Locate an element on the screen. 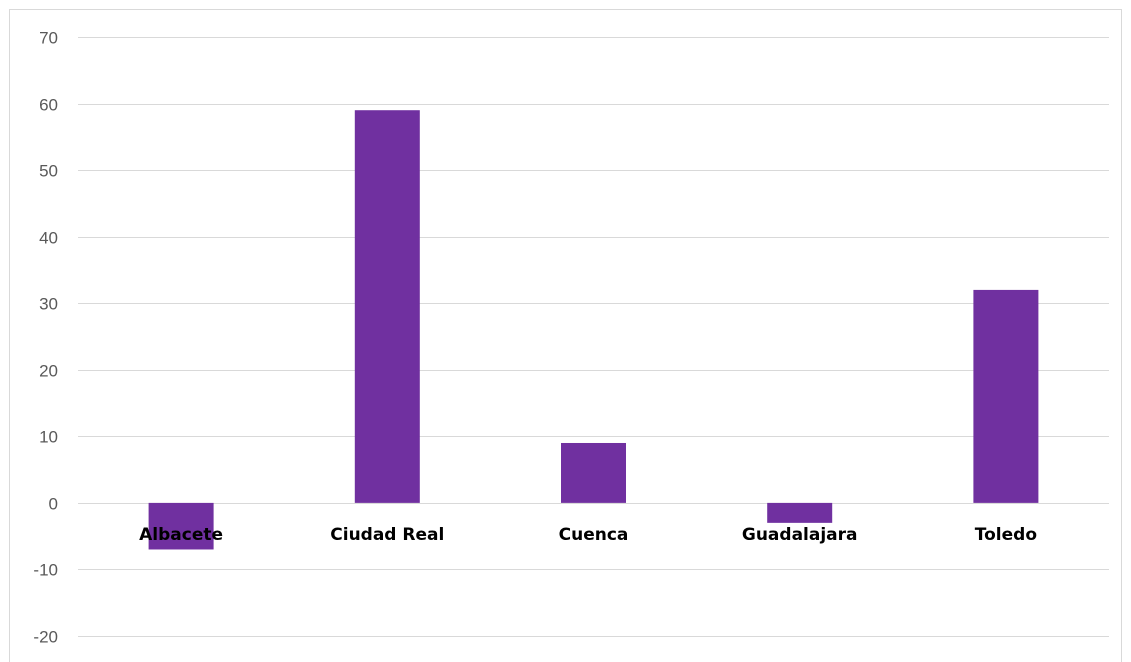 Image resolution: width=1131 pixels, height=662 pixels. y-axis-tick-labels: 70 60 50 40 30 20 10 0 -10 -20 is located at coordinates (45, 338).